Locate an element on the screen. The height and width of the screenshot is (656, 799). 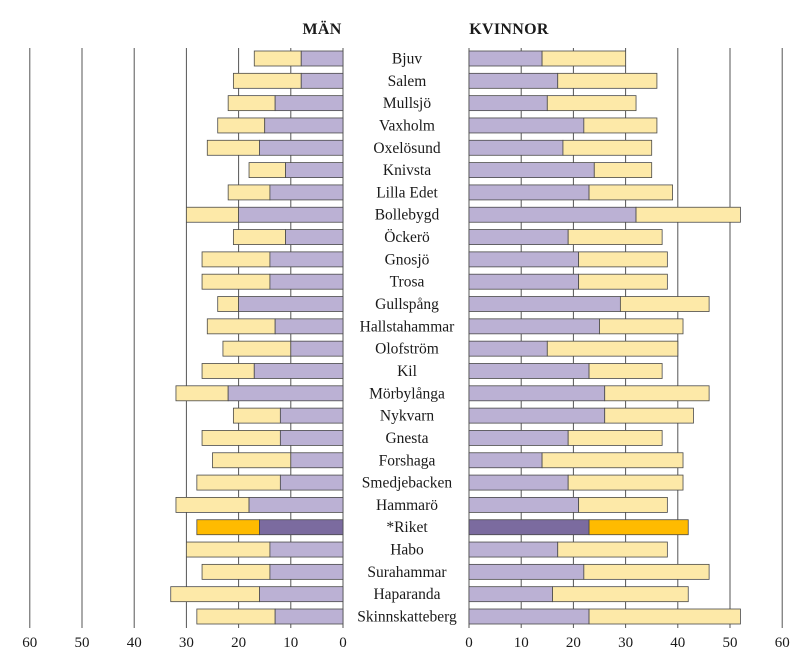
category-label-haparanda: Haparanda is located at coordinates (406, 594).